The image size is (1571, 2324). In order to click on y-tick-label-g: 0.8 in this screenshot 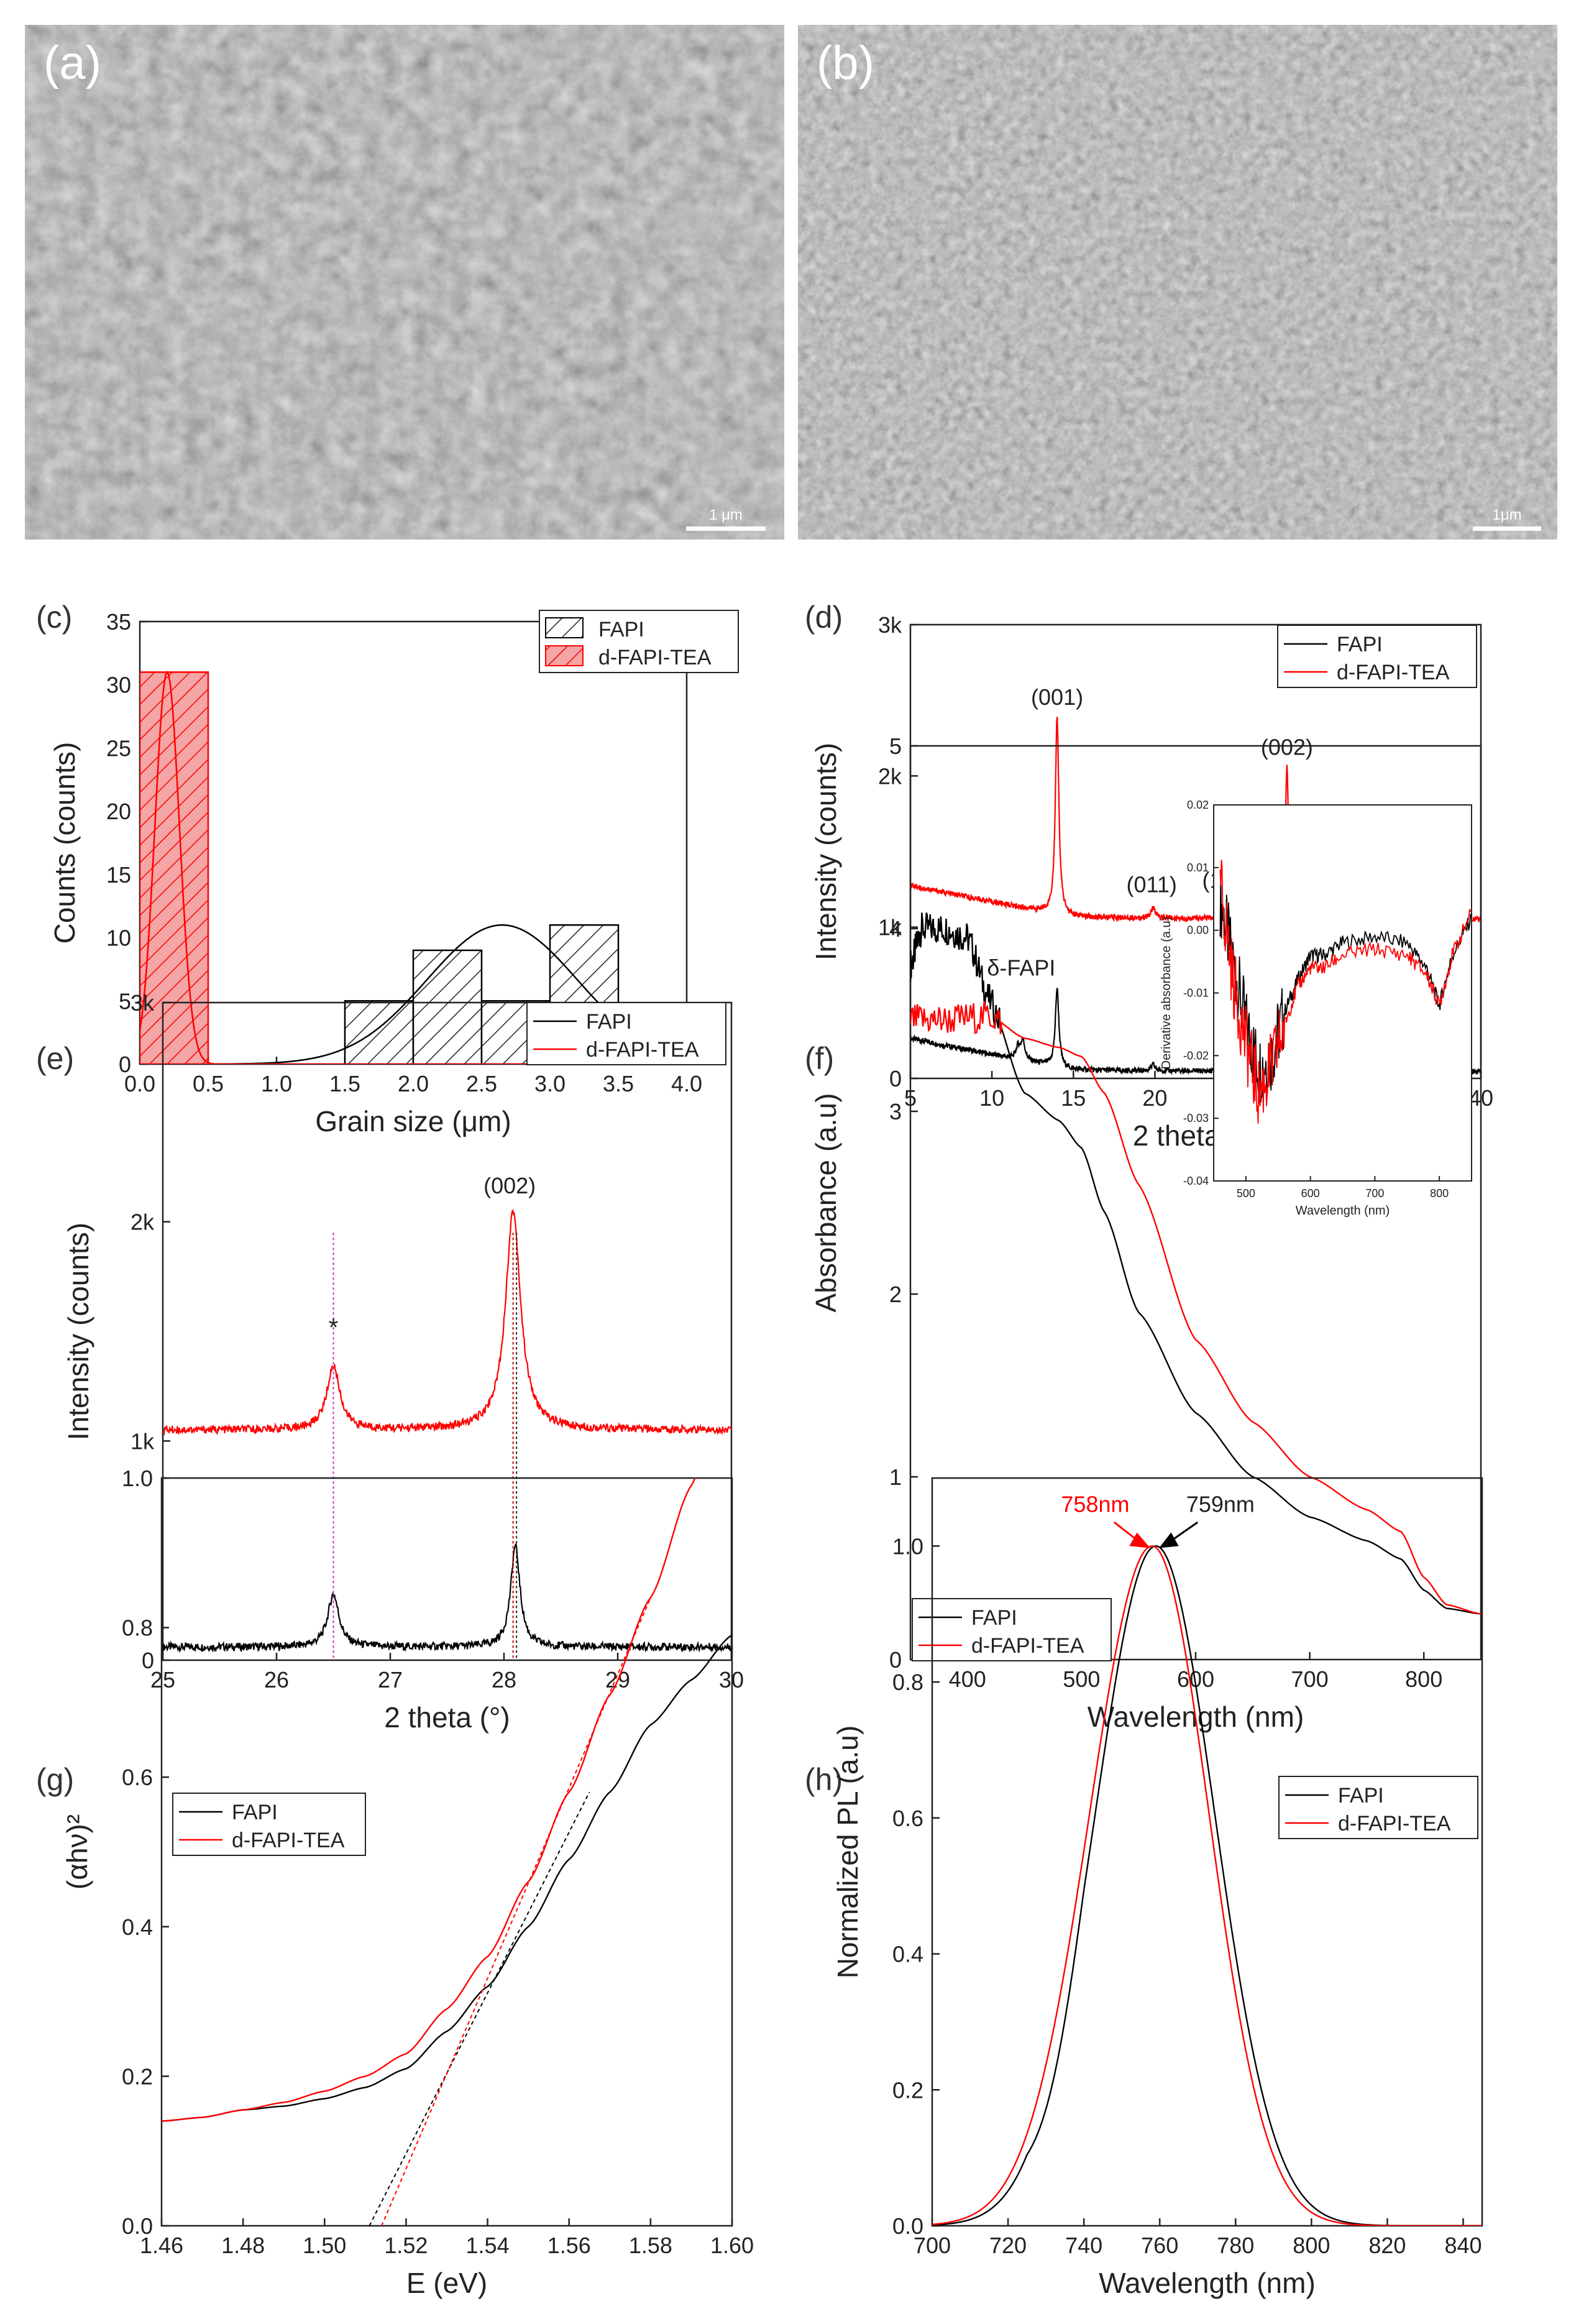, I will do `click(137, 1628)`.